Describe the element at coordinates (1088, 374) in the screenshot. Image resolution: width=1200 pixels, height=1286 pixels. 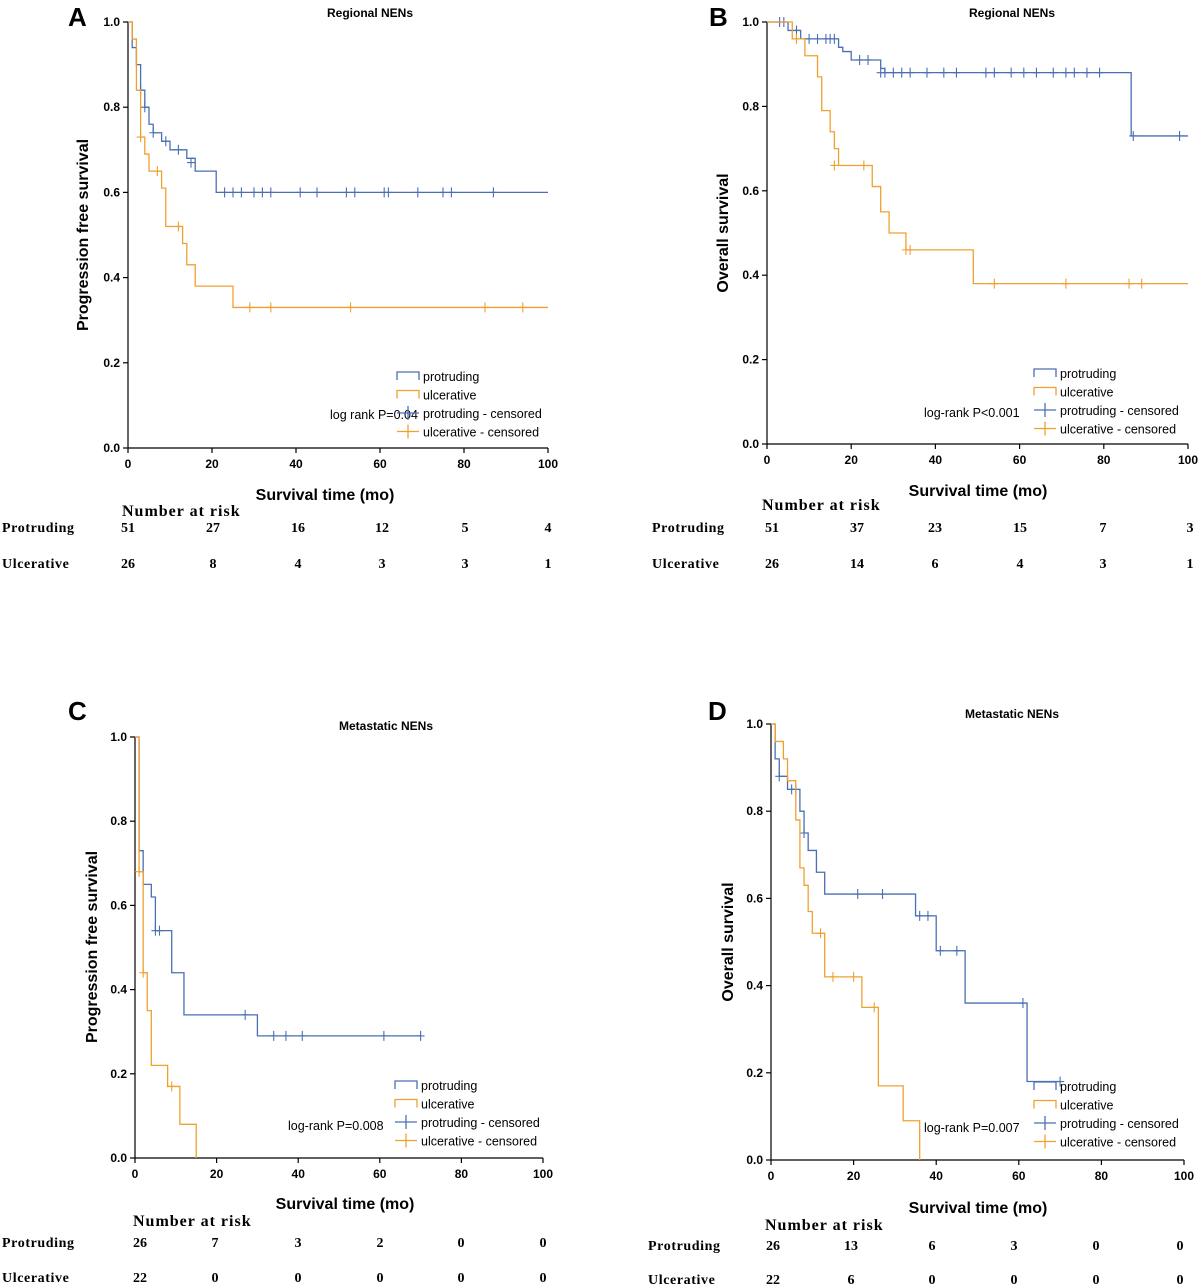
I see `legend-label: protruding` at that location.